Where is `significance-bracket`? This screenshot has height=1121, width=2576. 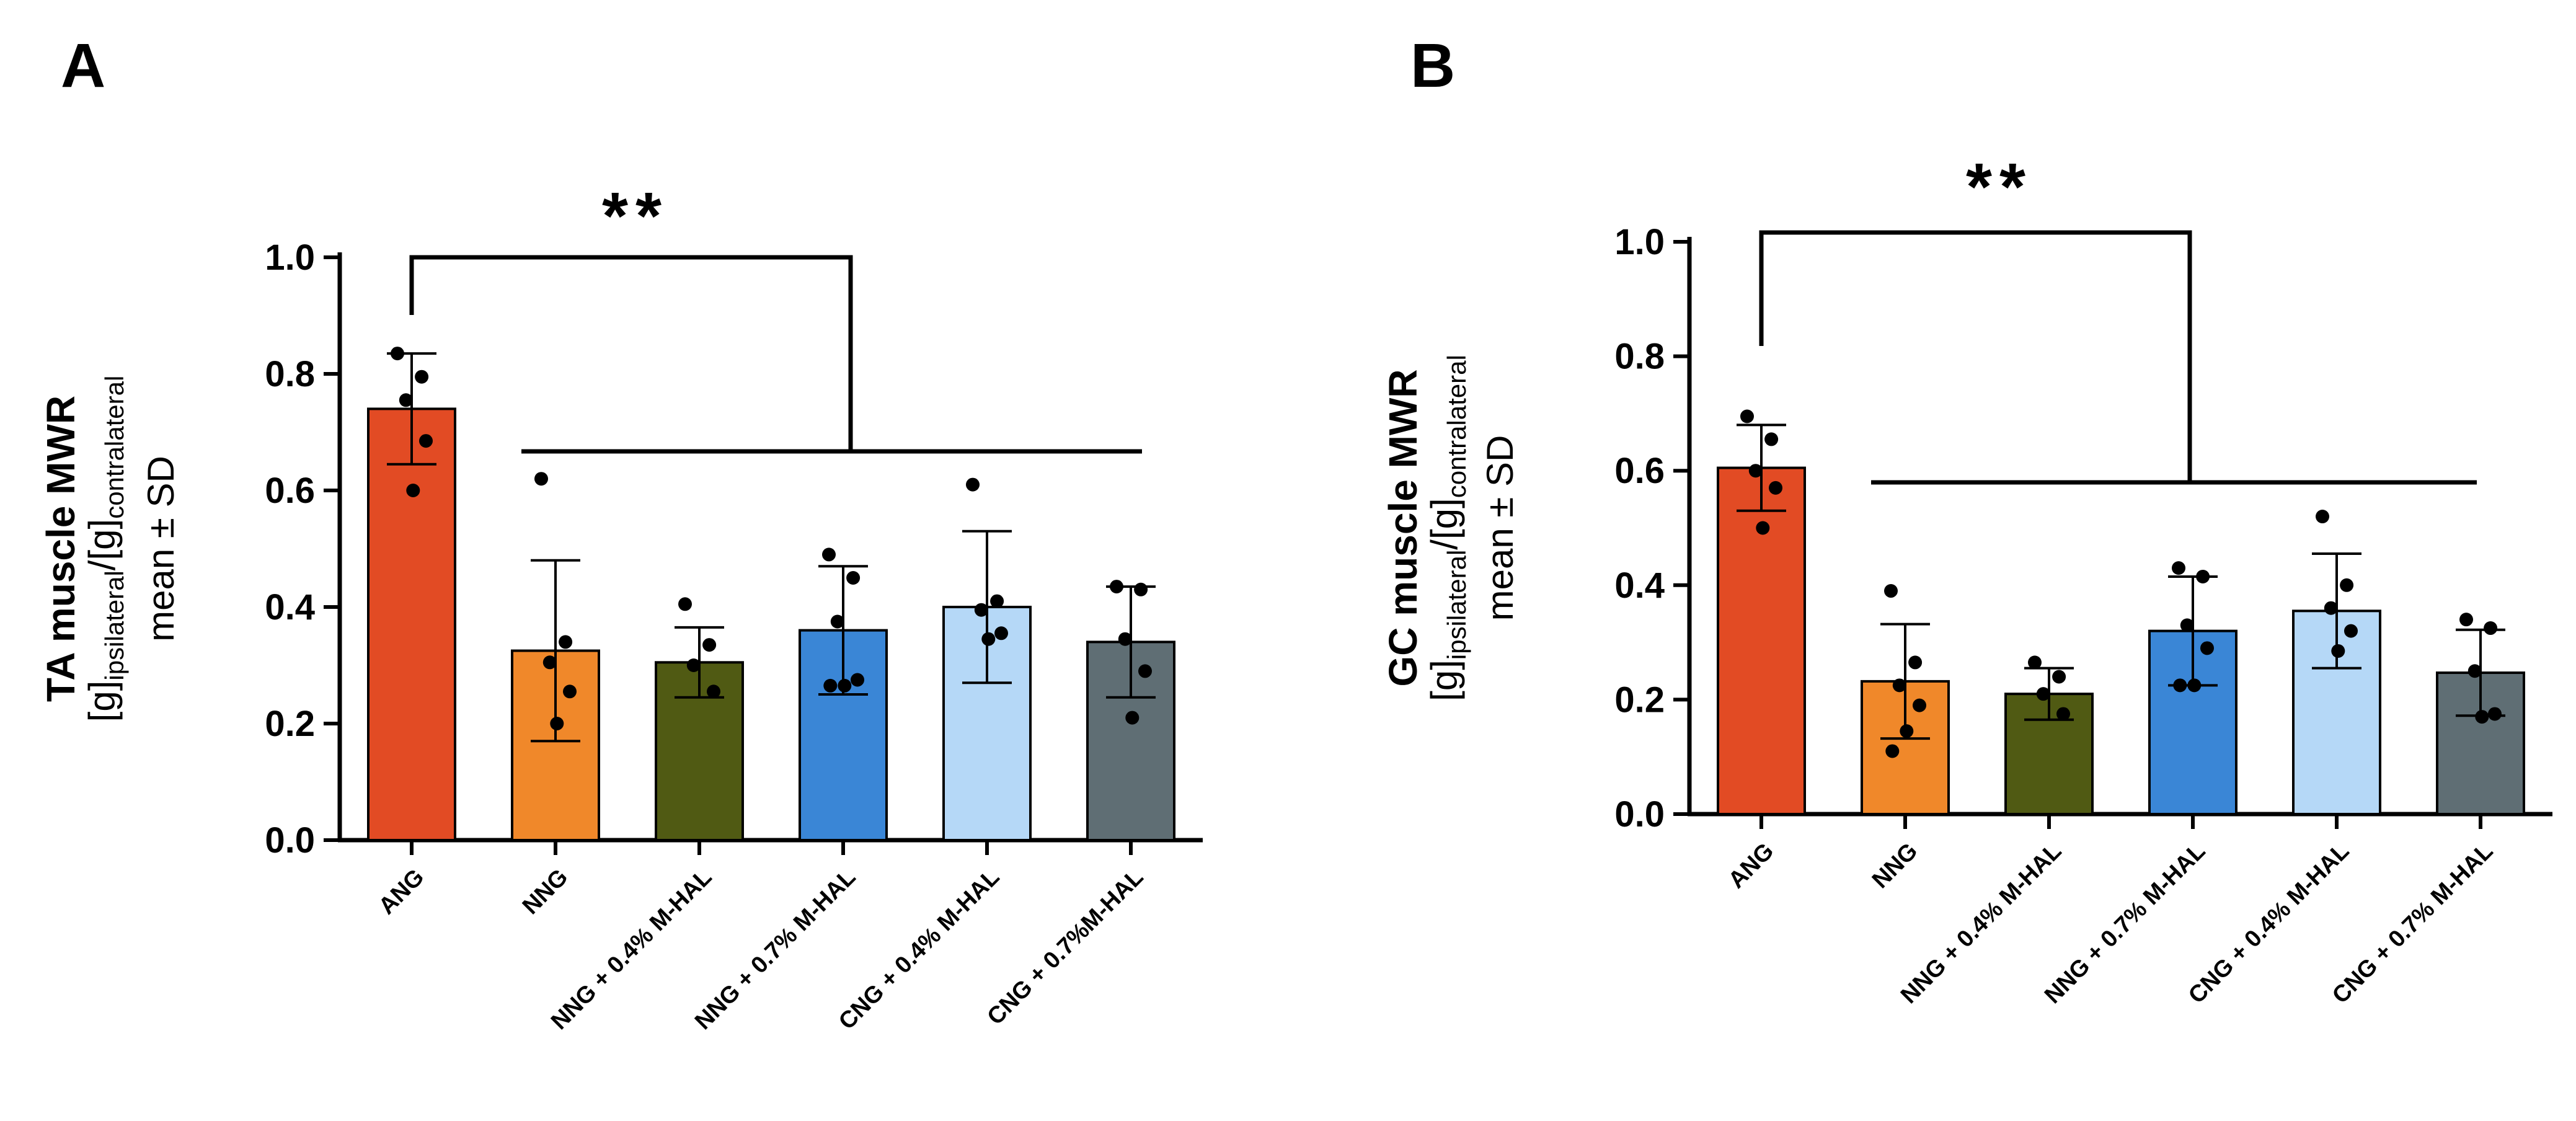 significance-bracket is located at coordinates (1975, 356).